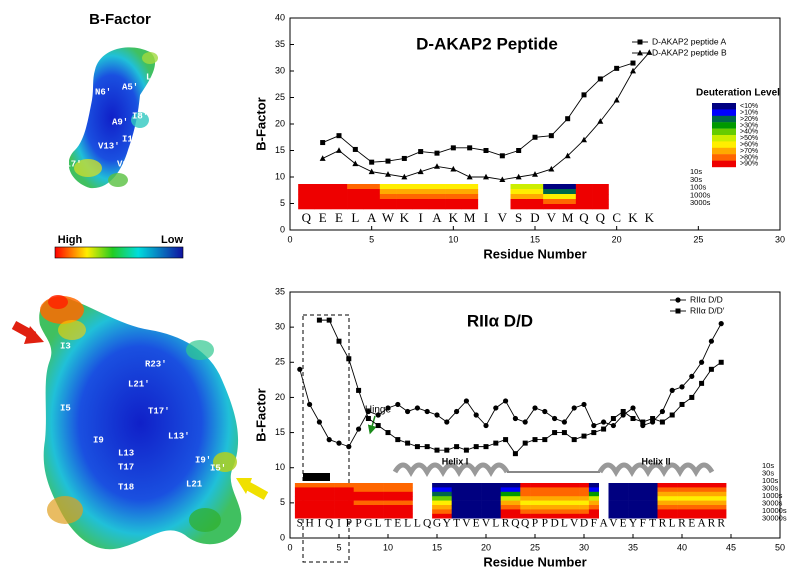  I want to click on sequence-letter: S, so click(300, 524).